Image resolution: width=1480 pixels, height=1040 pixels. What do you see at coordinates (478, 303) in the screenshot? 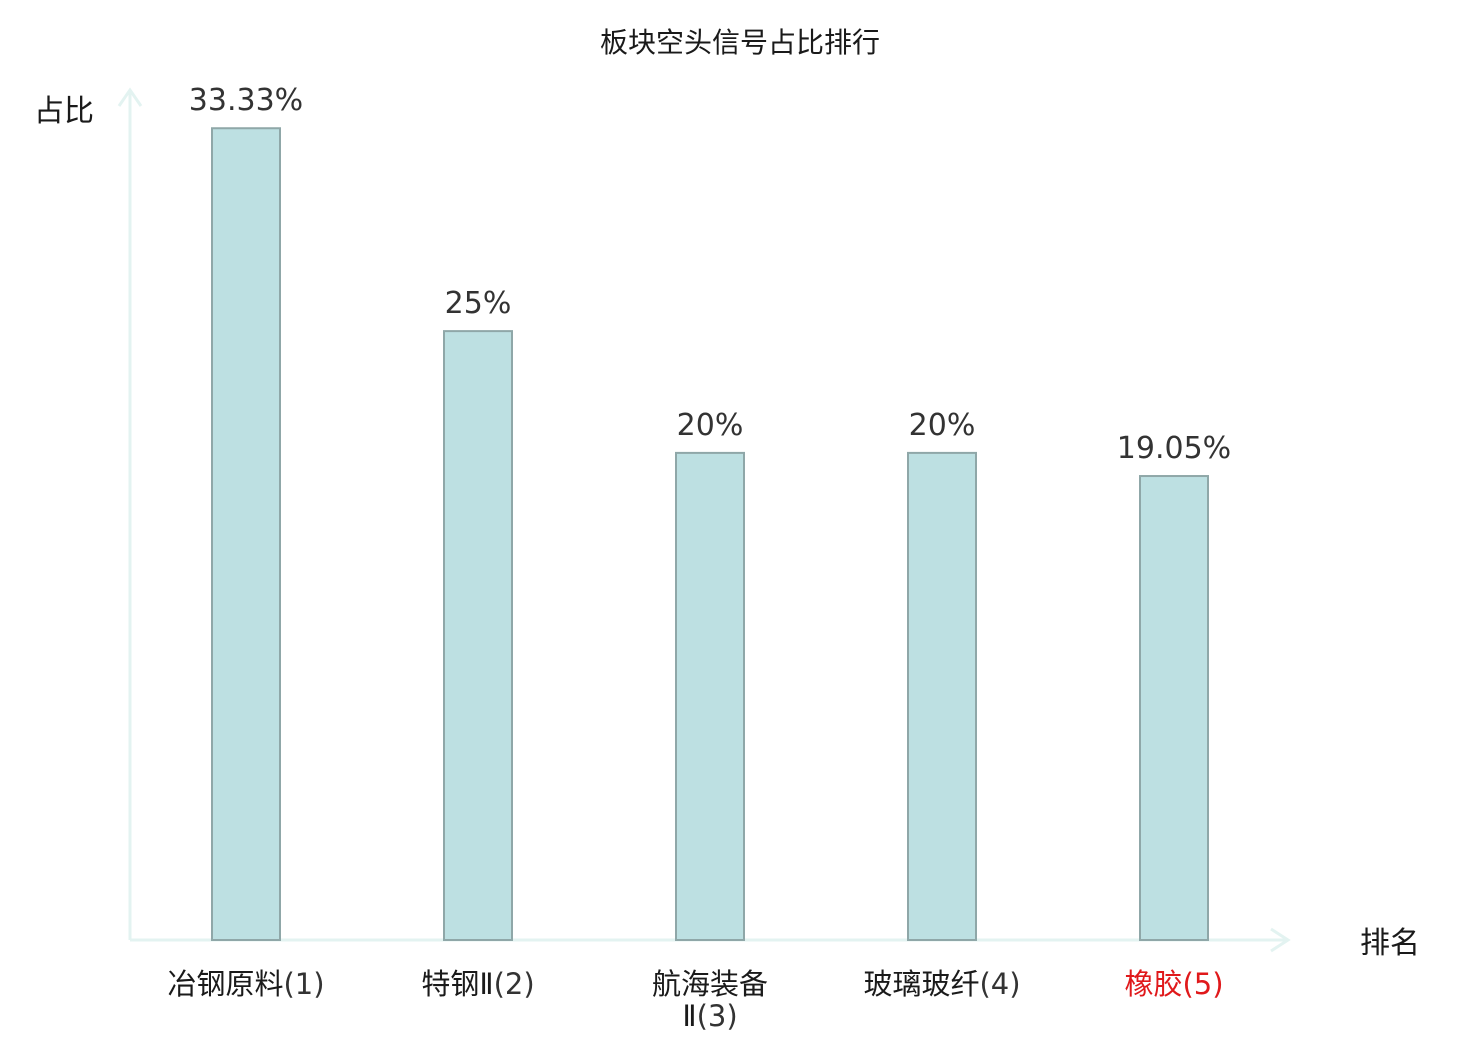
I see `value-label-2: 25%` at bounding box center [478, 303].